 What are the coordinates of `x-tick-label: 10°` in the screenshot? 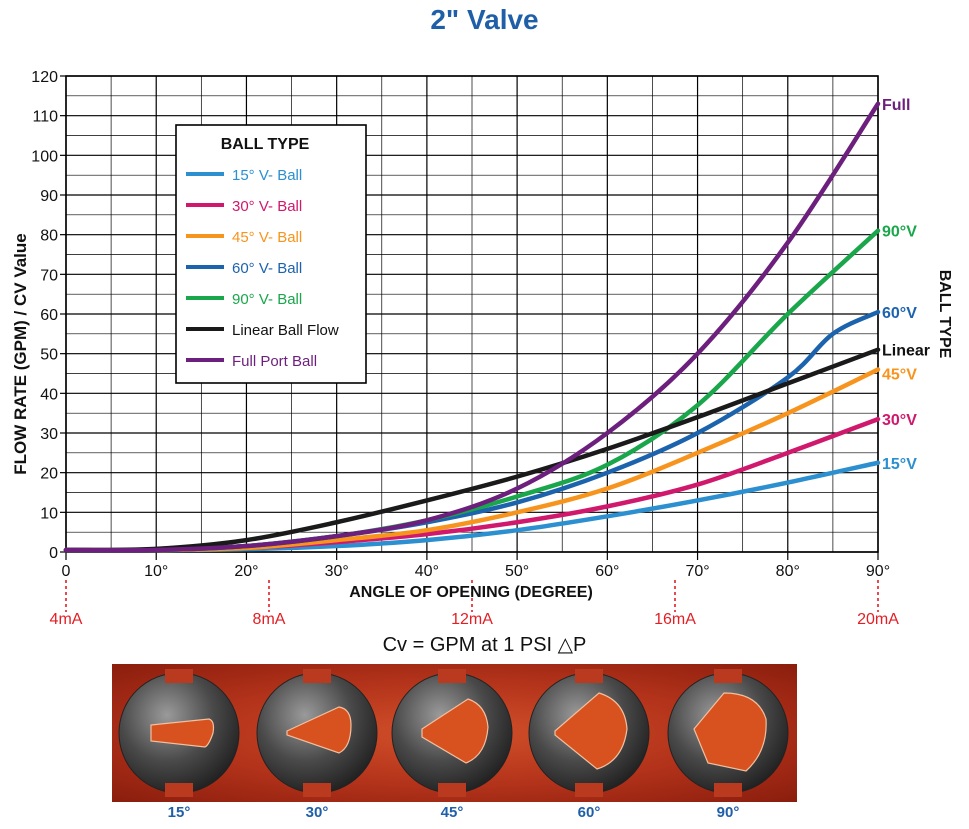 It's located at (156, 571).